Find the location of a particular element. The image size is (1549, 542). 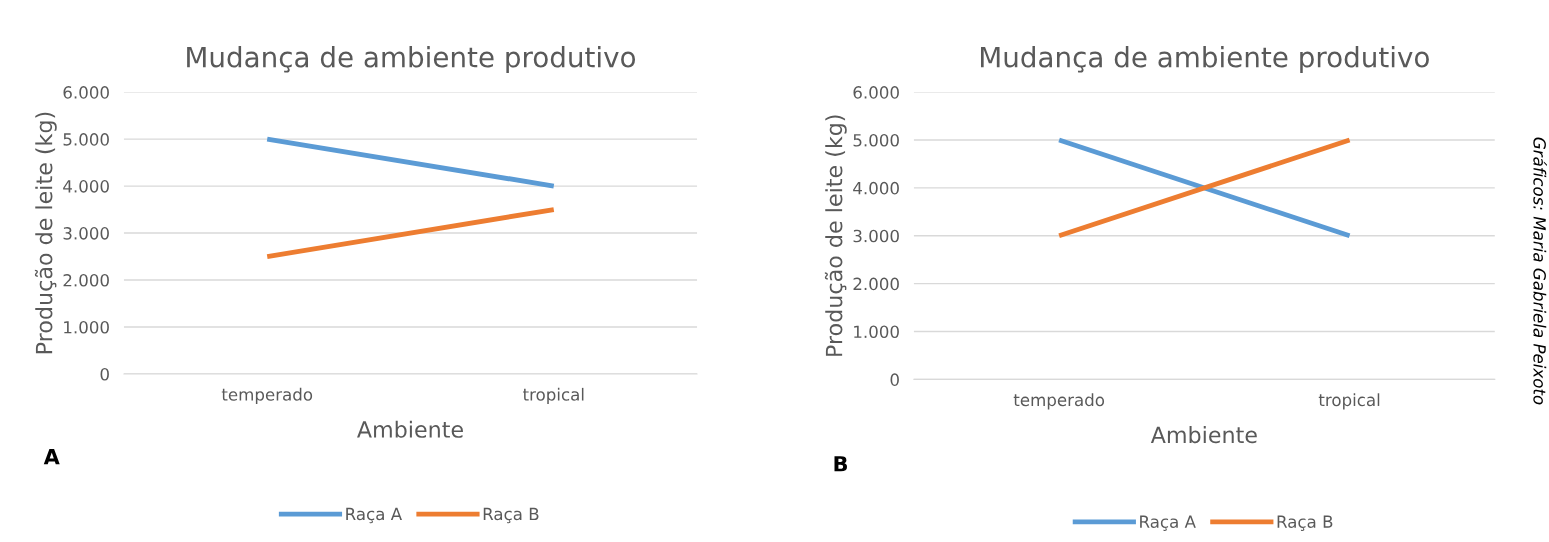

text: A is located at coordinates (51, 456).